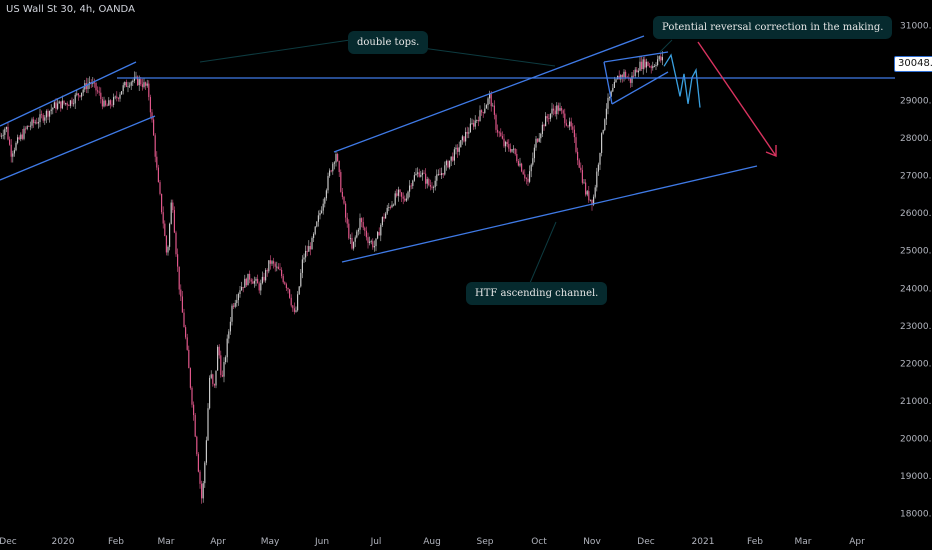 This screenshot has height=550, width=932. What do you see at coordinates (666, 46) in the screenshot?
I see `reversal-pointer` at bounding box center [666, 46].